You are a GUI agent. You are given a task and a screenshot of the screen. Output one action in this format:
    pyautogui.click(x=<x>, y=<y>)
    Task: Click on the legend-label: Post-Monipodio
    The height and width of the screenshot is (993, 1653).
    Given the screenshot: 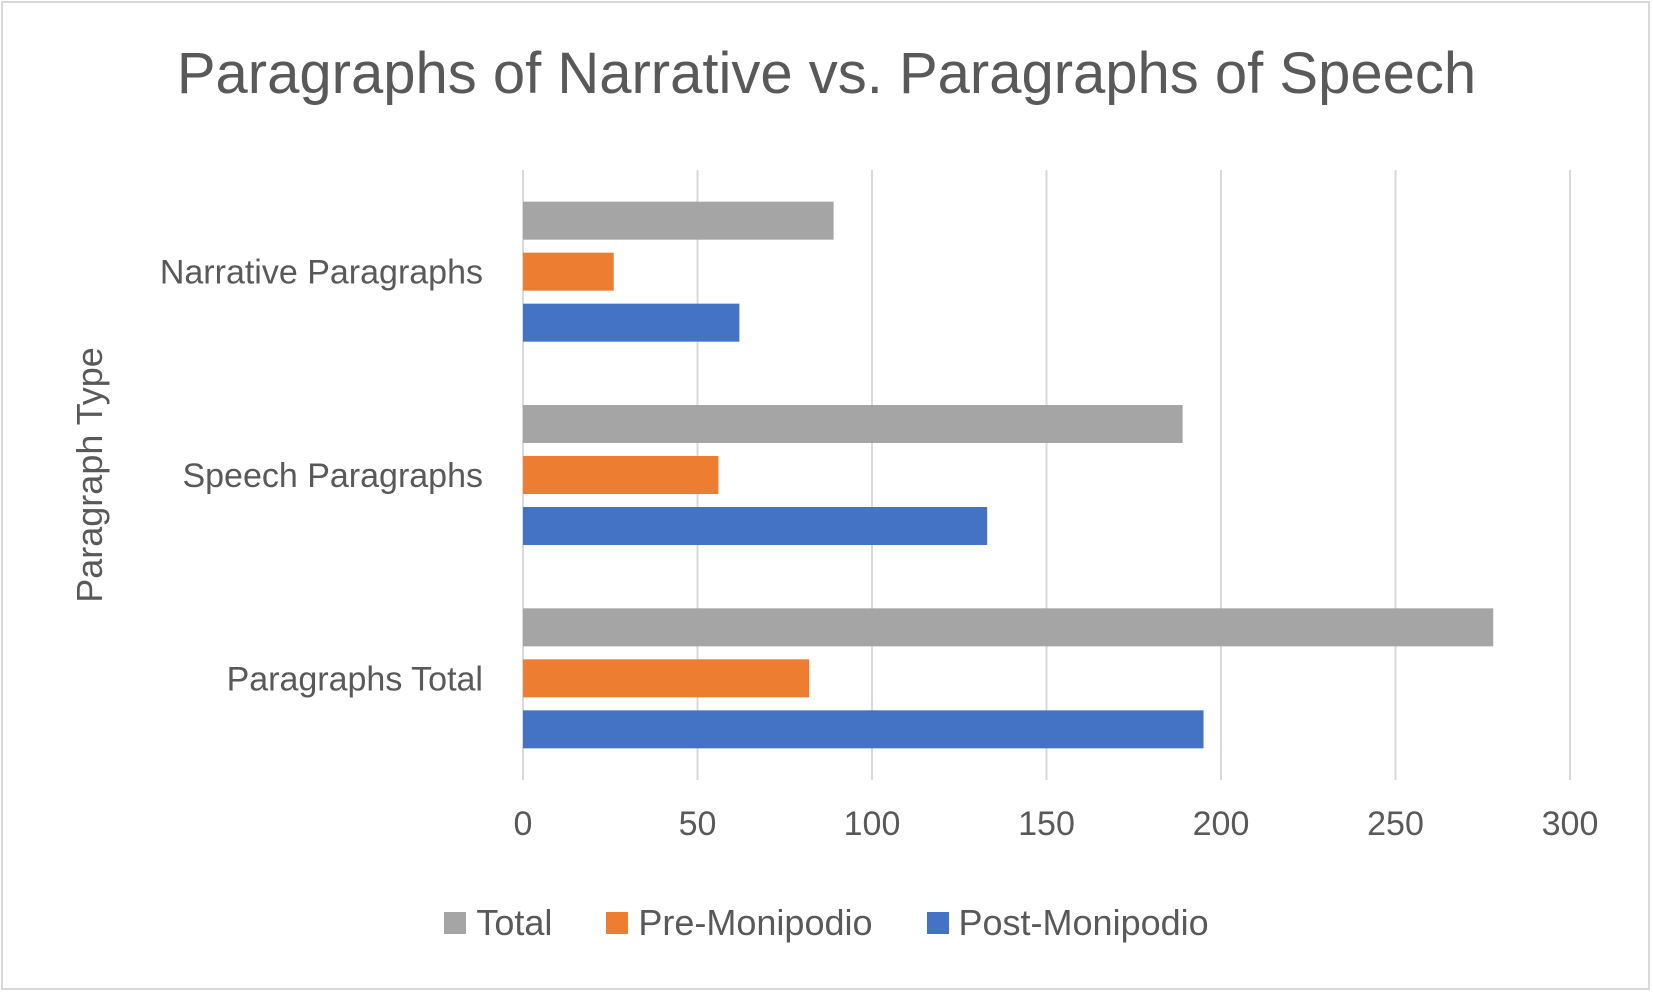 What is the action you would take?
    pyautogui.click(x=1083, y=922)
    